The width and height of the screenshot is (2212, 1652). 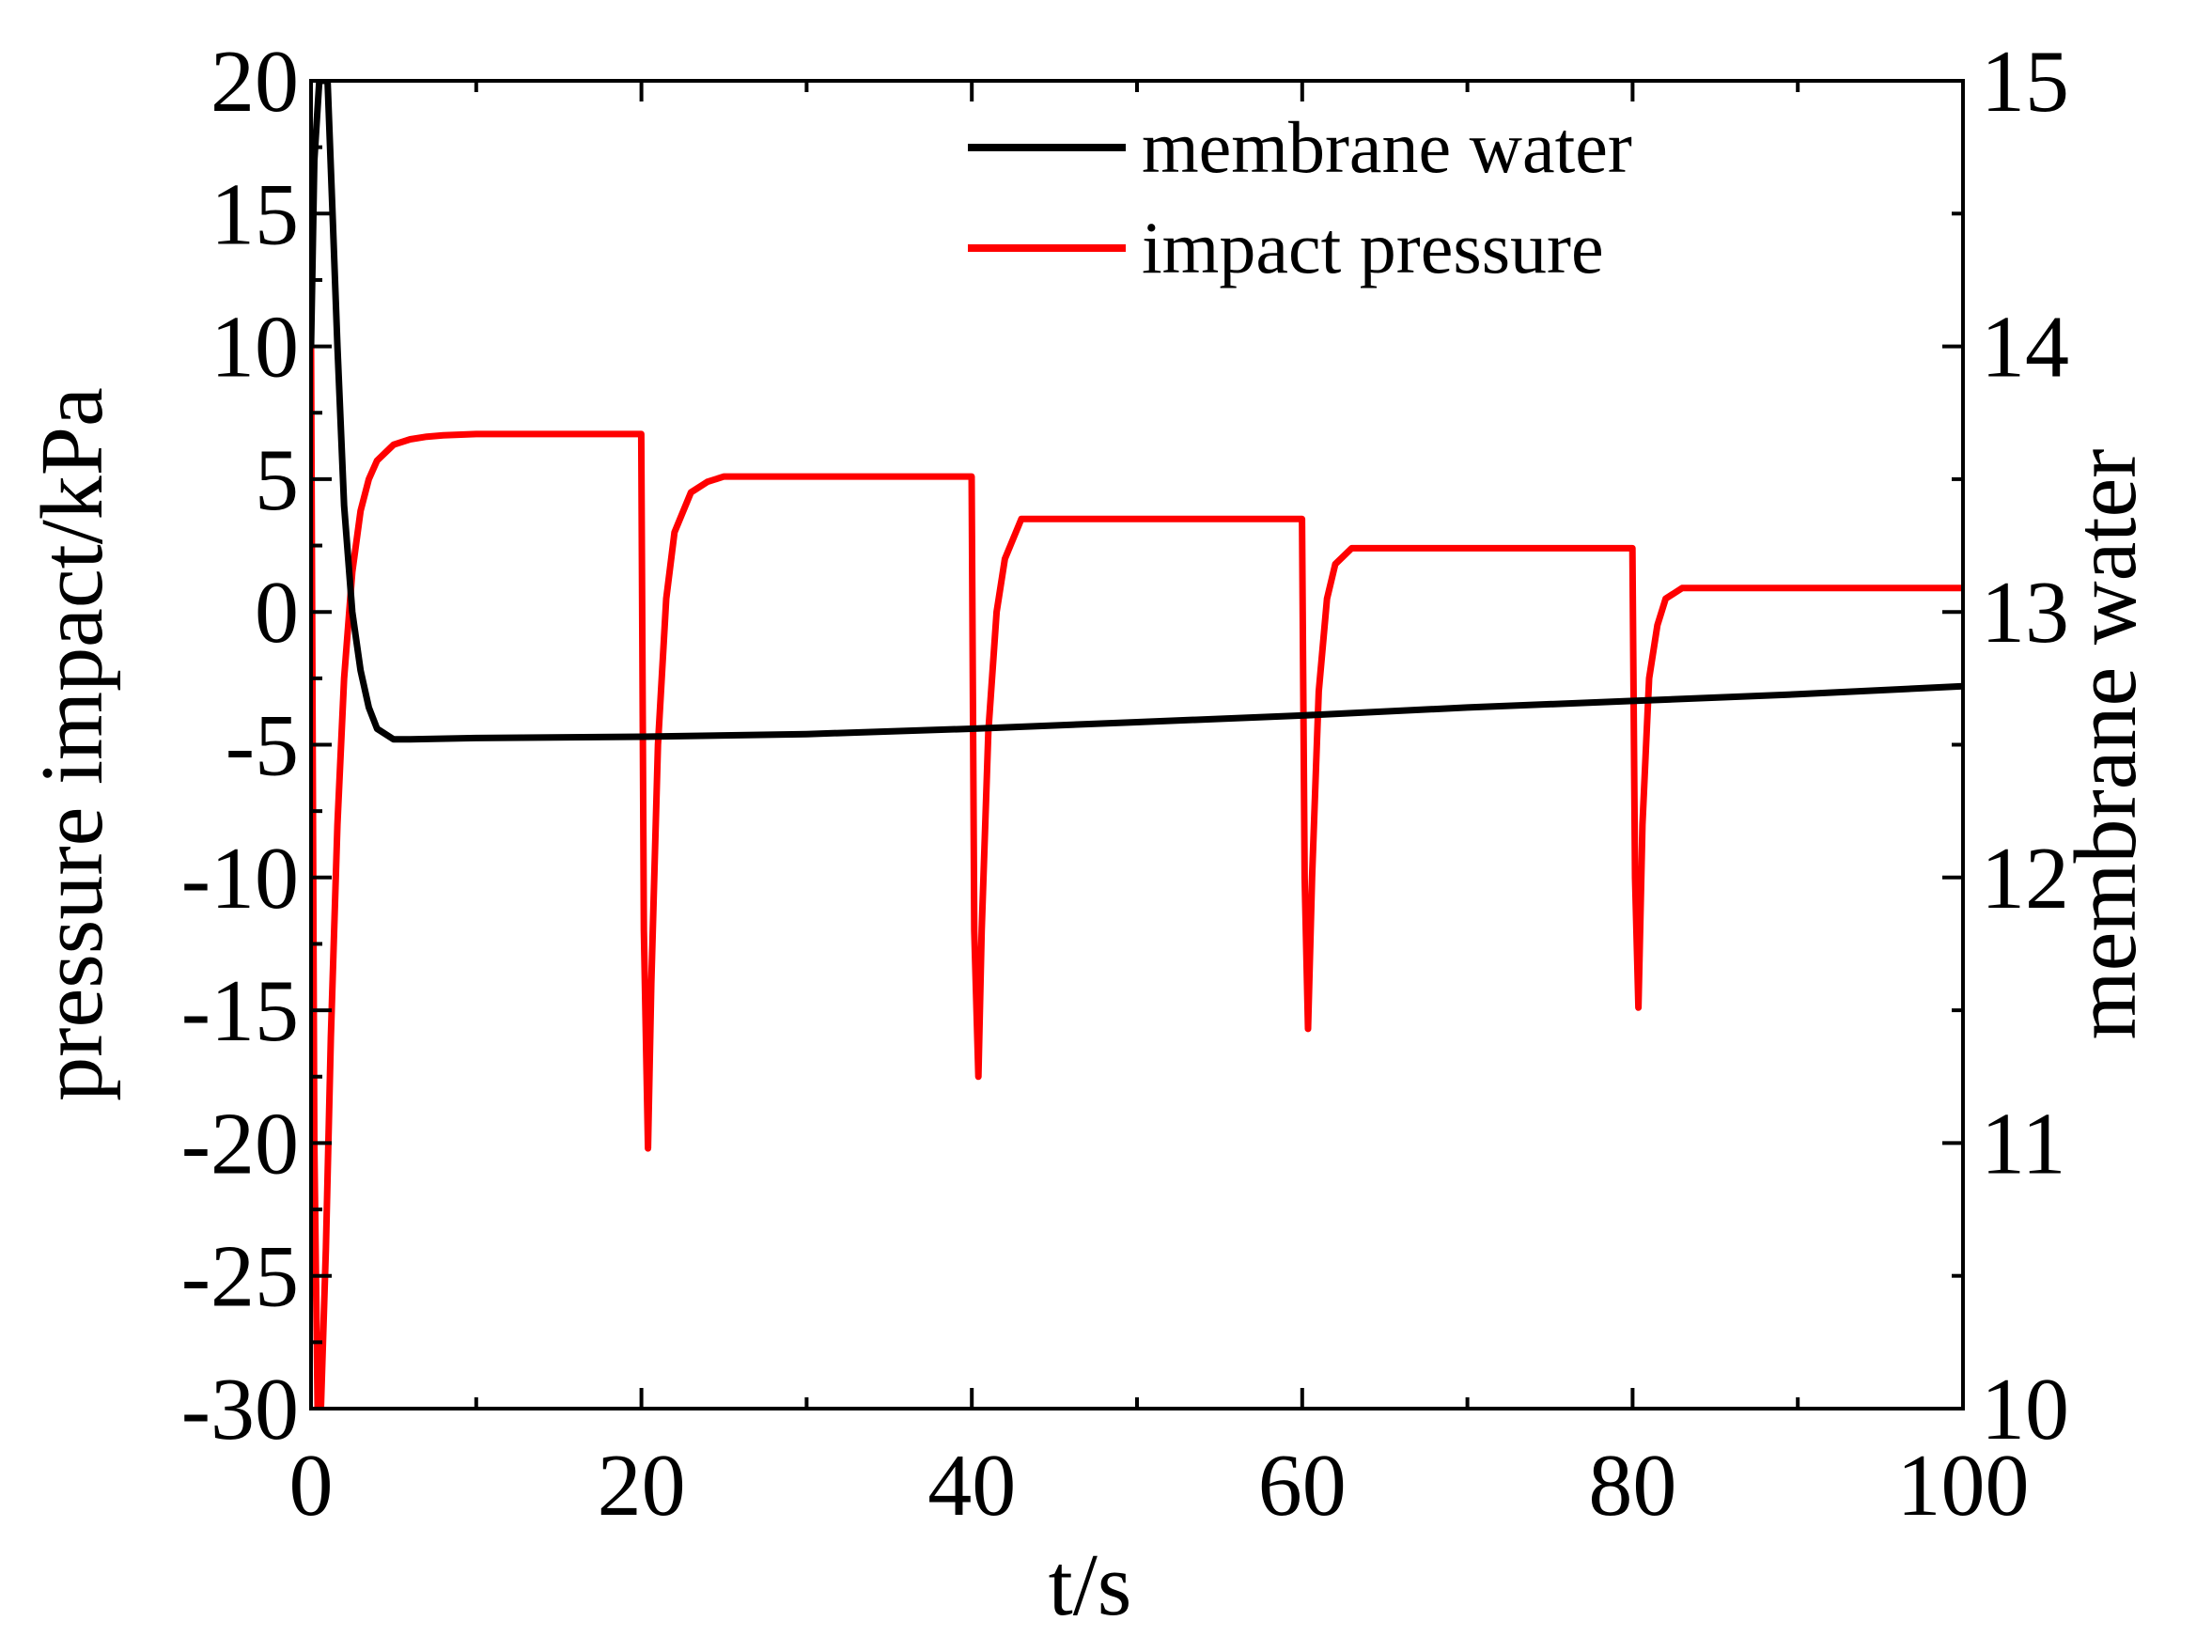 I want to click on x-tick-labels: 0 20 40 60 80 100, so click(x=1159, y=1486).